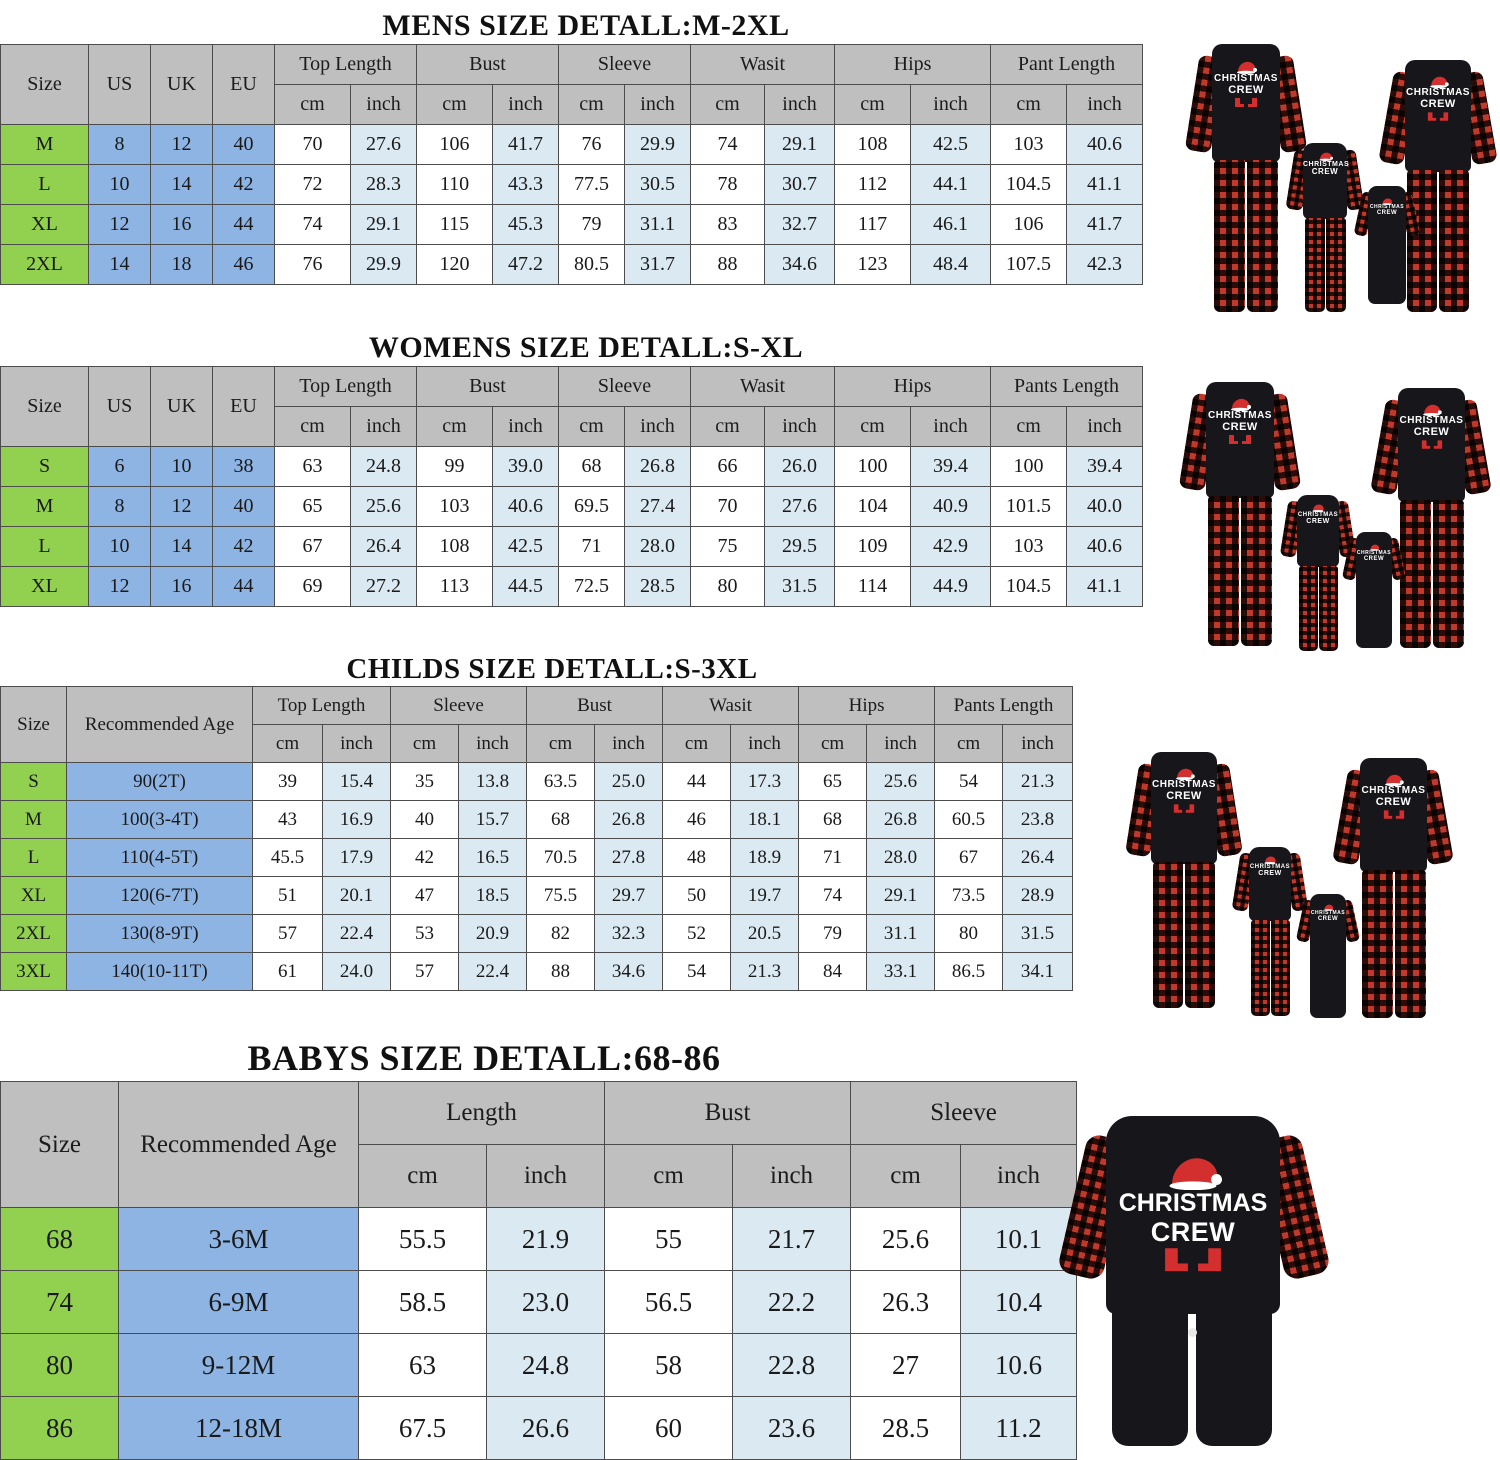 Image resolution: width=1500 pixels, height=1460 pixels. I want to click on cell-wasit-inch: 34.6, so click(800, 264).